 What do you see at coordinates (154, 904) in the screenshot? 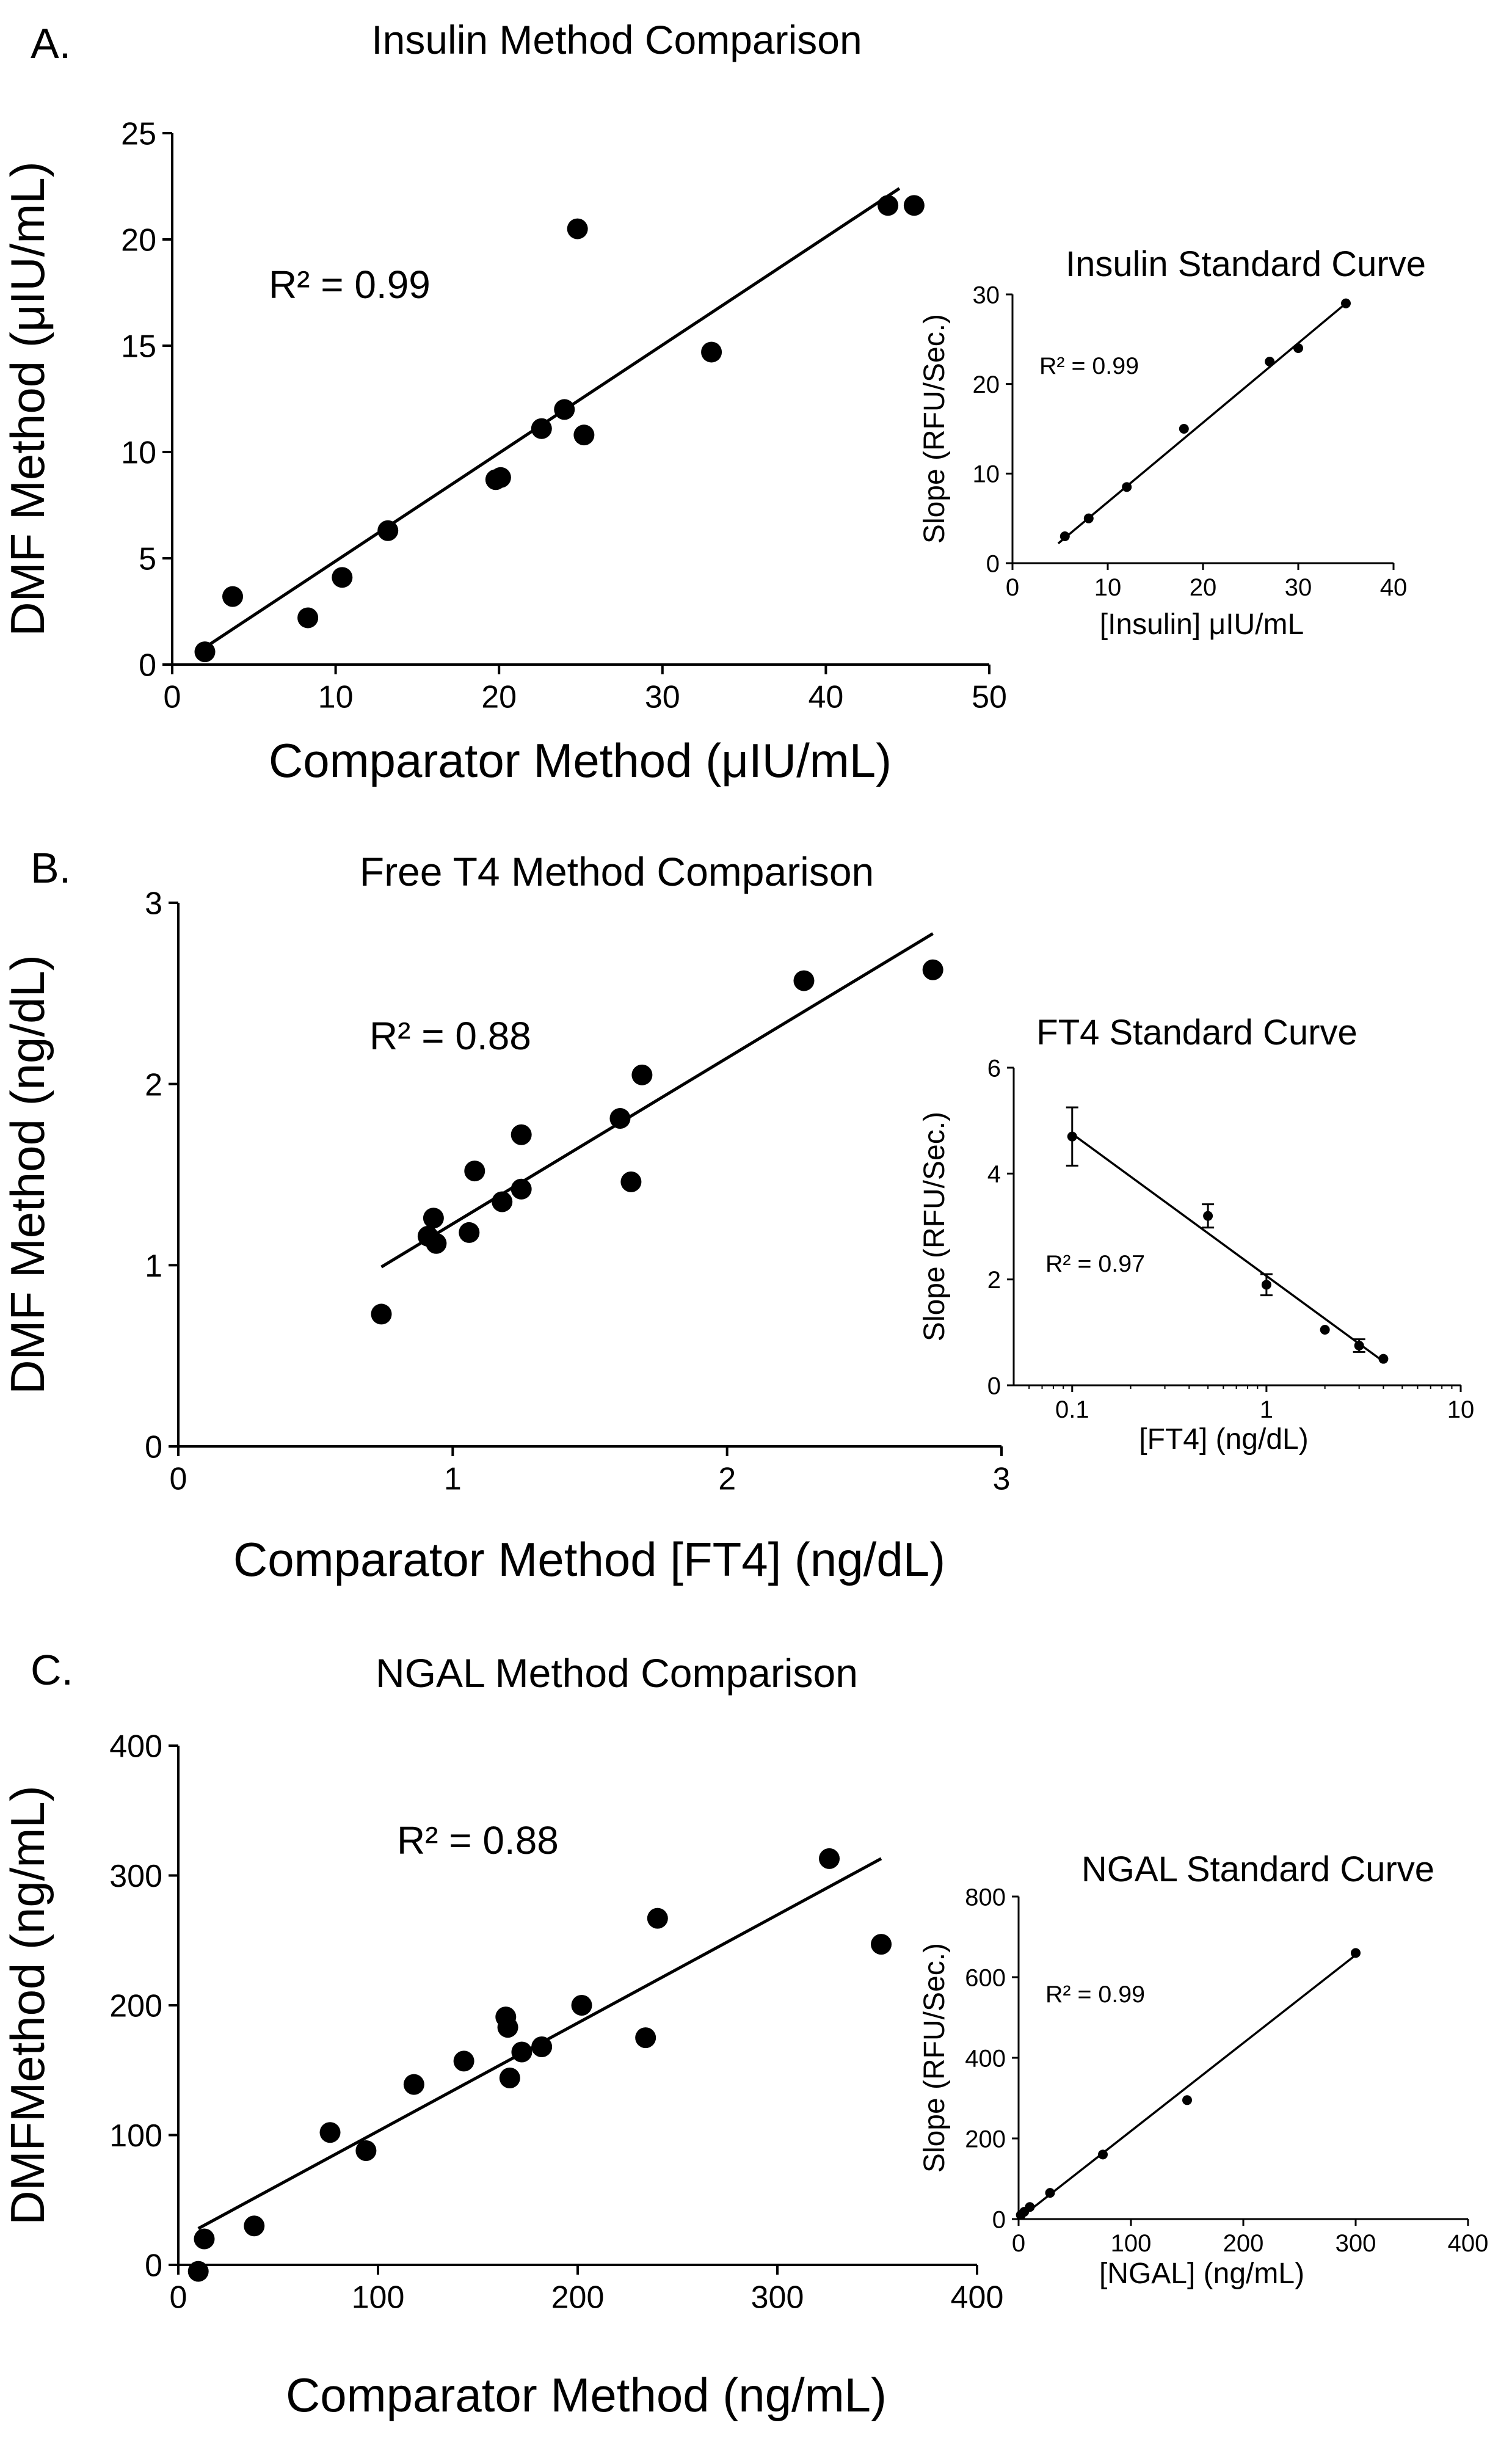
I see `panel-b-main-y-tick-label: 3` at bounding box center [154, 904].